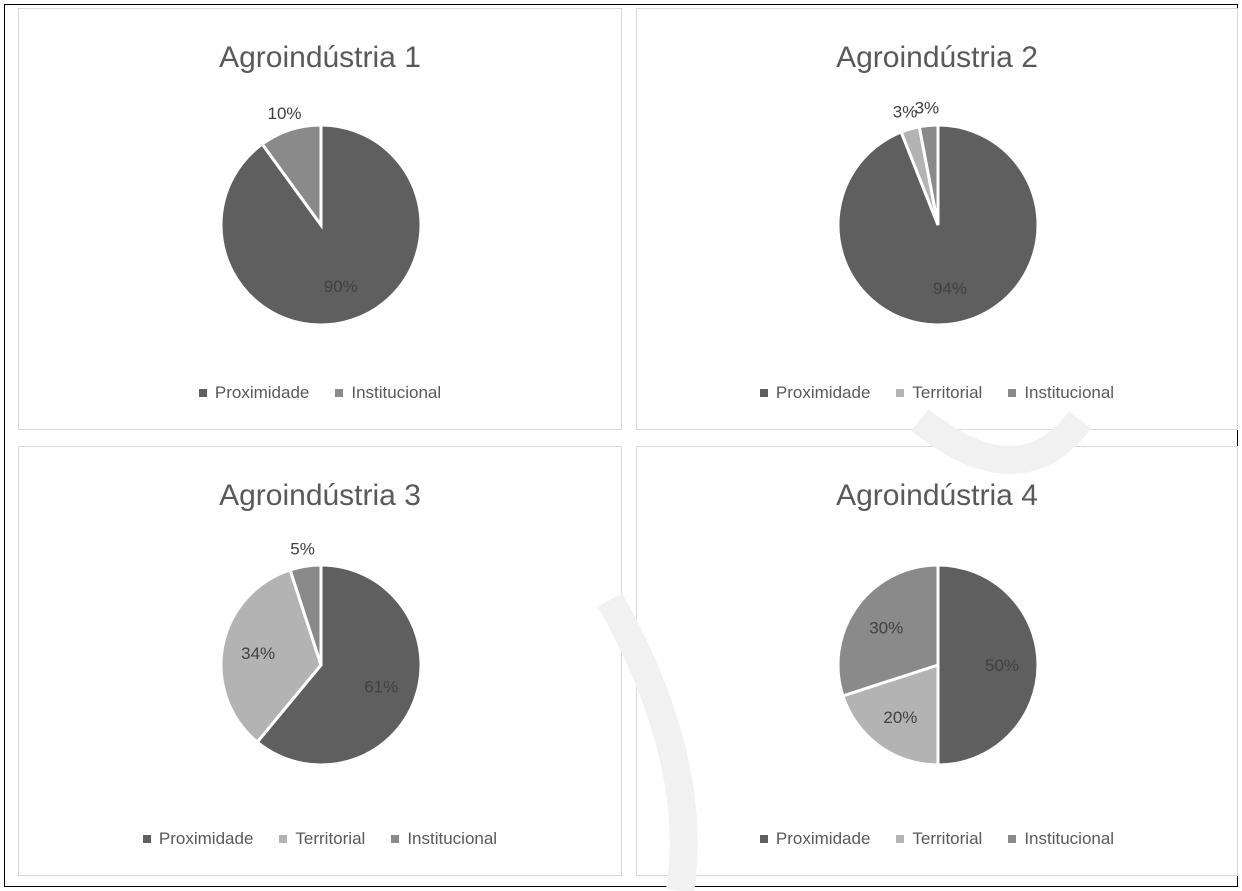 This screenshot has width=1242, height=891. What do you see at coordinates (1002, 665) in the screenshot?
I see `data-label-proximidade: 50%` at bounding box center [1002, 665].